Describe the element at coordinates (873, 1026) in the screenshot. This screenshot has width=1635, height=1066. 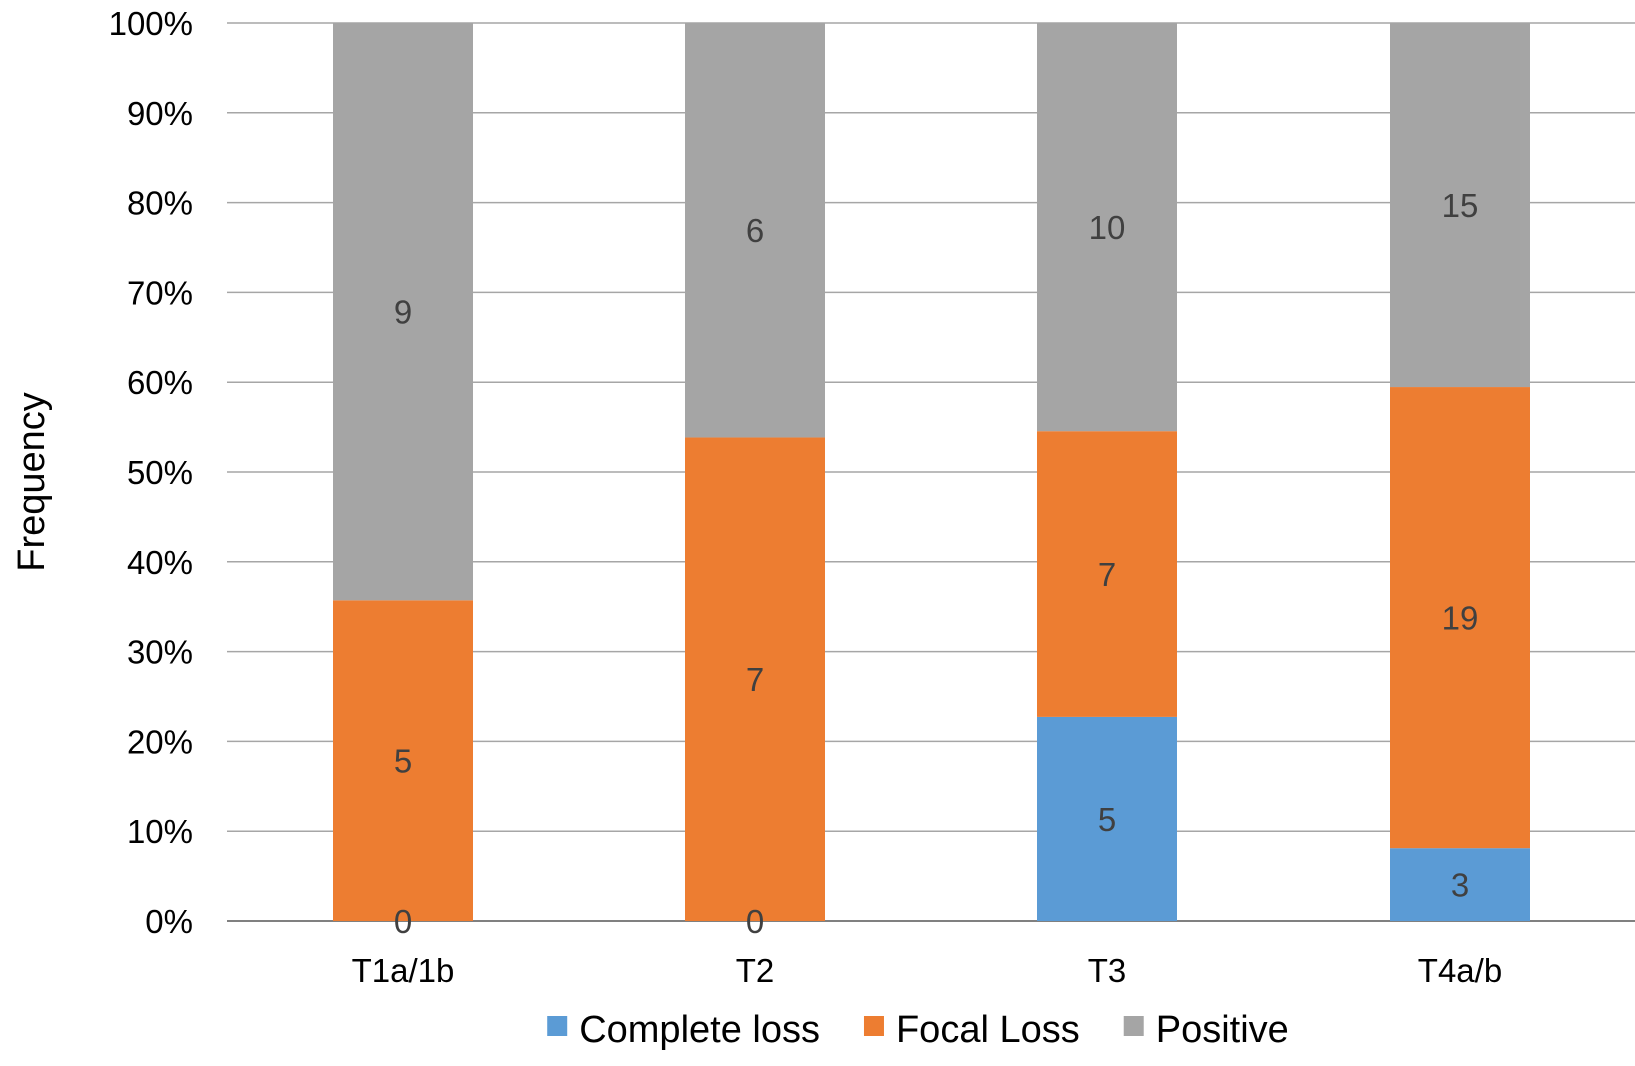
I see `legend-swatch-focal-loss` at that location.